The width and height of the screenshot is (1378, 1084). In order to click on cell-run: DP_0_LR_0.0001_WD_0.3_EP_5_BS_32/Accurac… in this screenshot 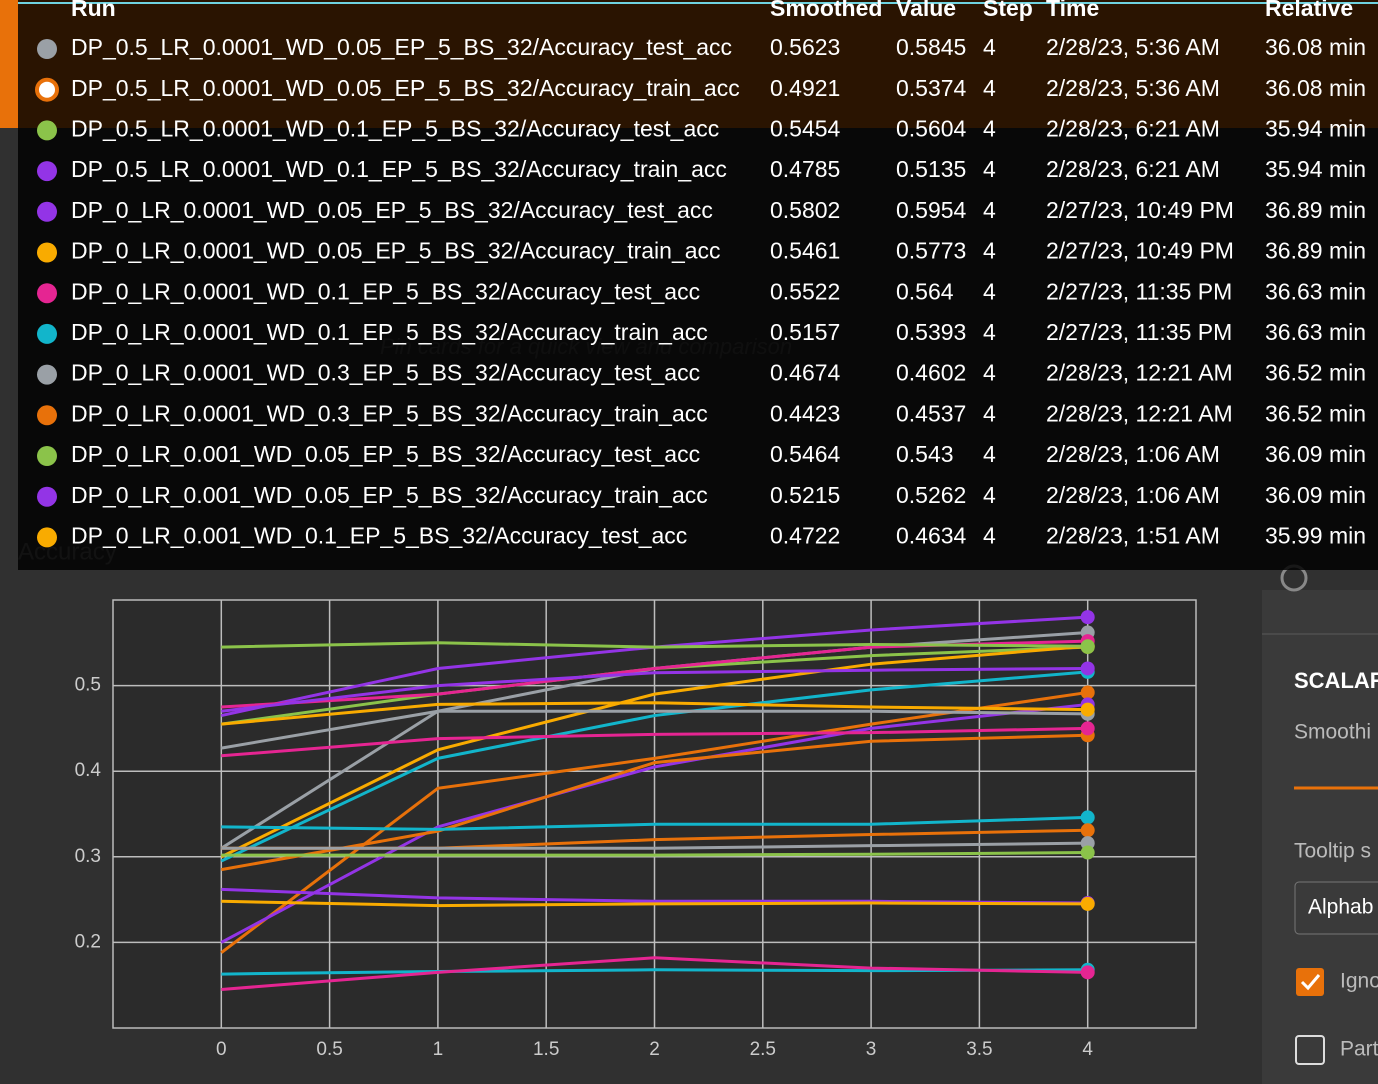, I will do `click(385, 373)`.